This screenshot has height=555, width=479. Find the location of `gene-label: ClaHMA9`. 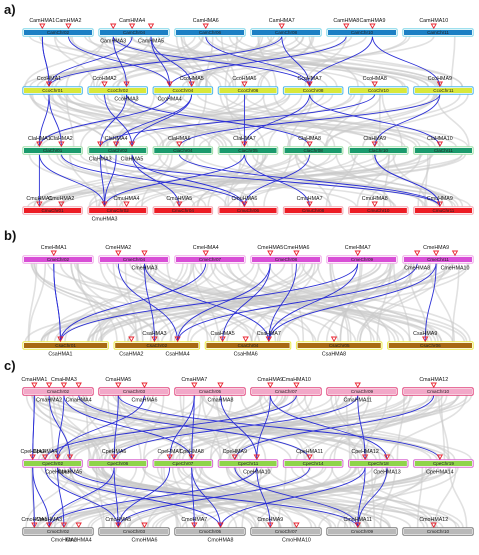

gene-label: ClaHMA9 is located at coordinates (374, 139).